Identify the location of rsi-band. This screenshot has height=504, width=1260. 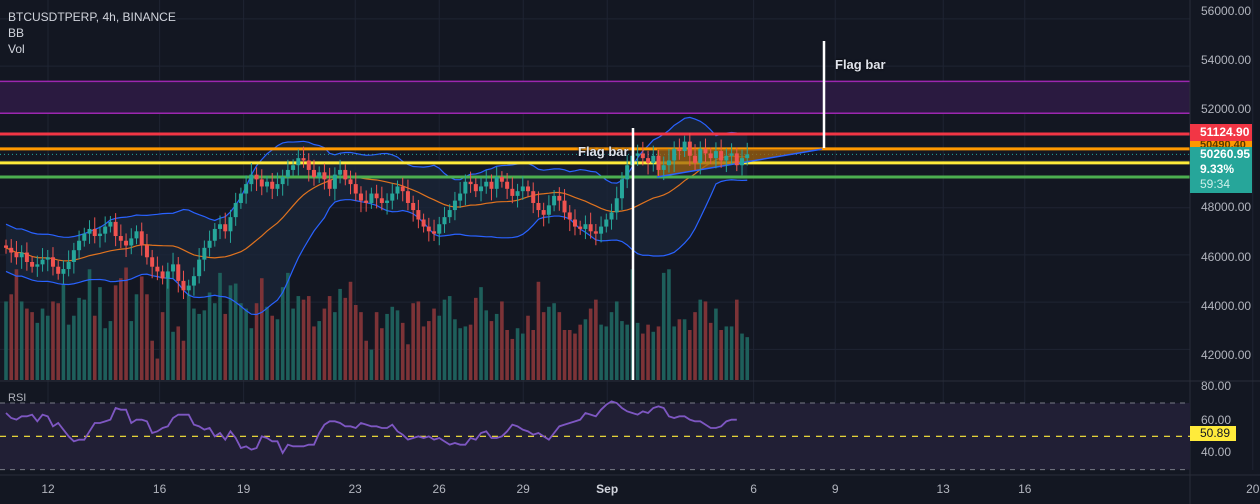
(595, 436).